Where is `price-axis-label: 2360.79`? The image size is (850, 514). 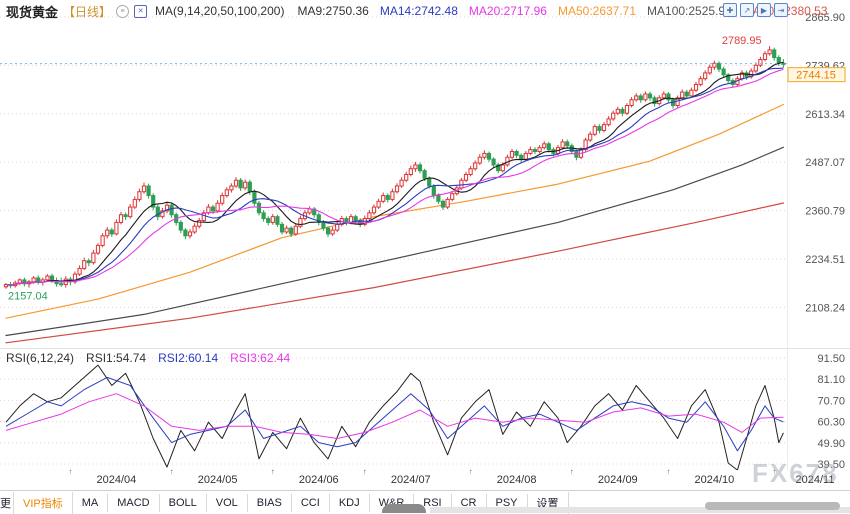
price-axis-label: 2360.79 is located at coordinates (825, 212).